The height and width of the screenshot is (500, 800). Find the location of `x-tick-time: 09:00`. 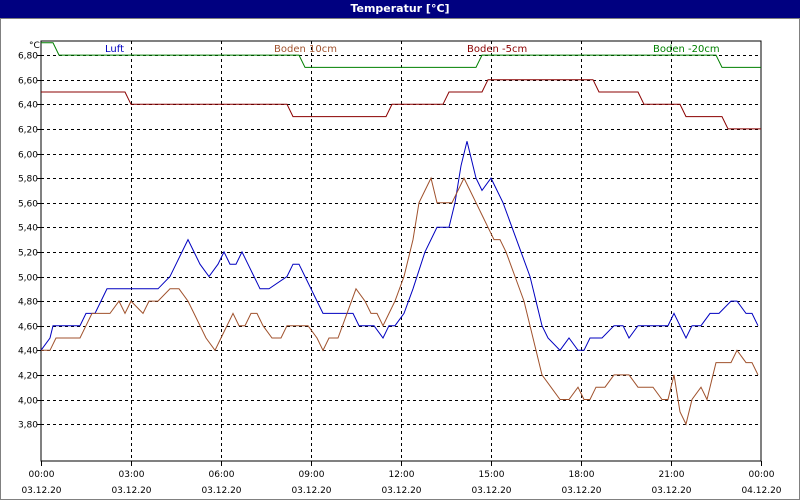

x-tick-time: 09:00 is located at coordinates (312, 475).